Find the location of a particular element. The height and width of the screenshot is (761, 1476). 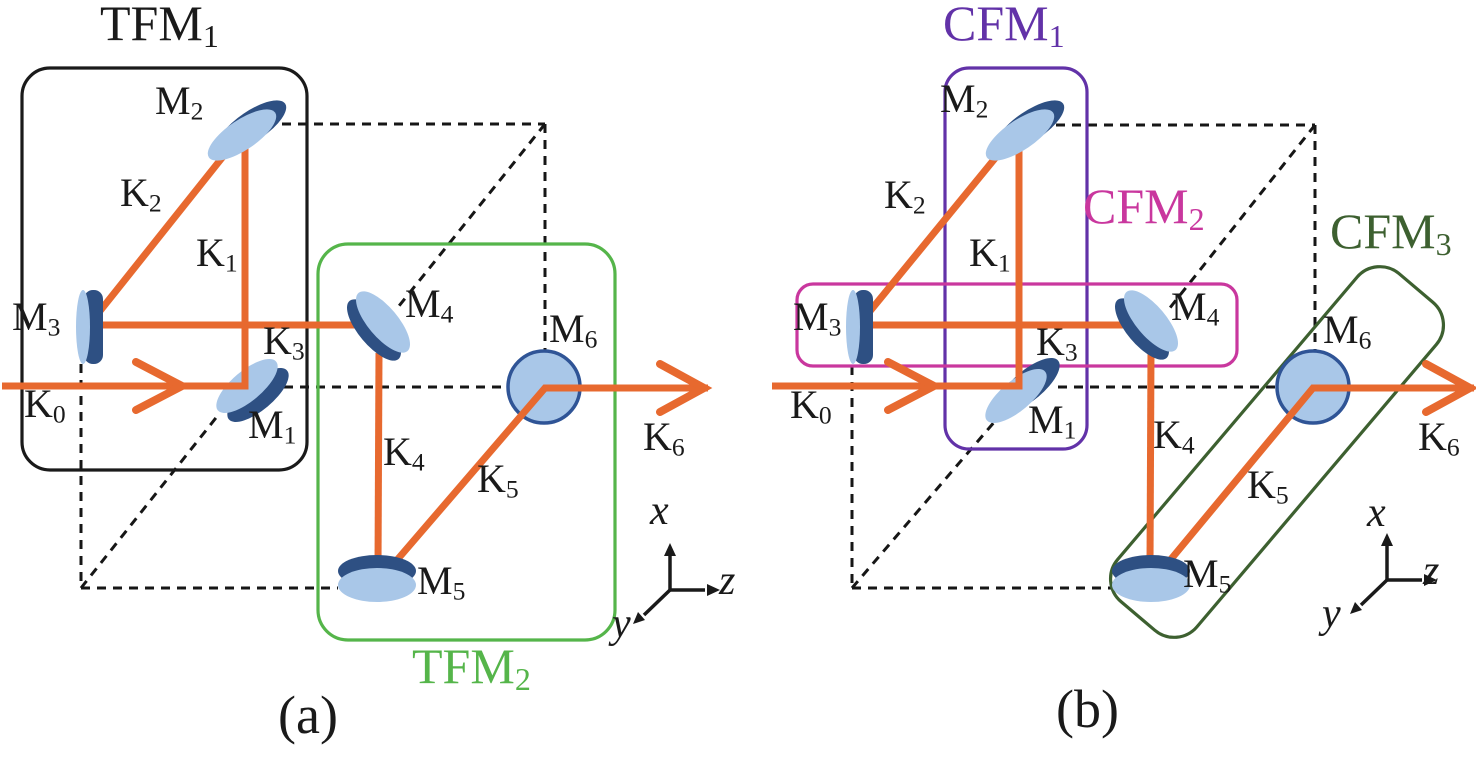

guide-depth-to-m1-a is located at coordinates (150, 501).